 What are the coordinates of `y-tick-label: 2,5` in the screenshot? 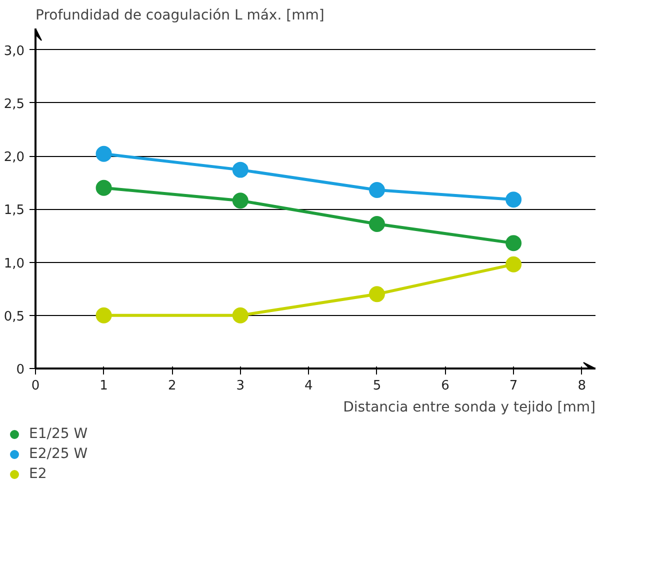 It's located at (14, 104).